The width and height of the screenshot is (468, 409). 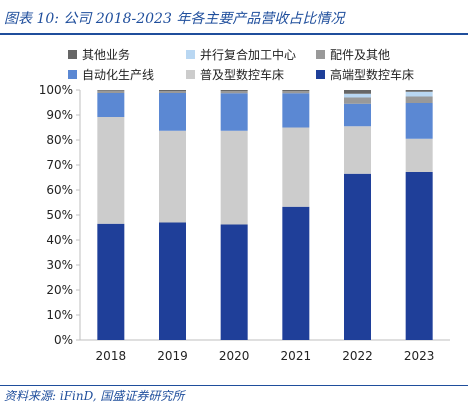 What do you see at coordinates (234, 385) in the screenshot?
I see `source-divider` at bounding box center [234, 385].